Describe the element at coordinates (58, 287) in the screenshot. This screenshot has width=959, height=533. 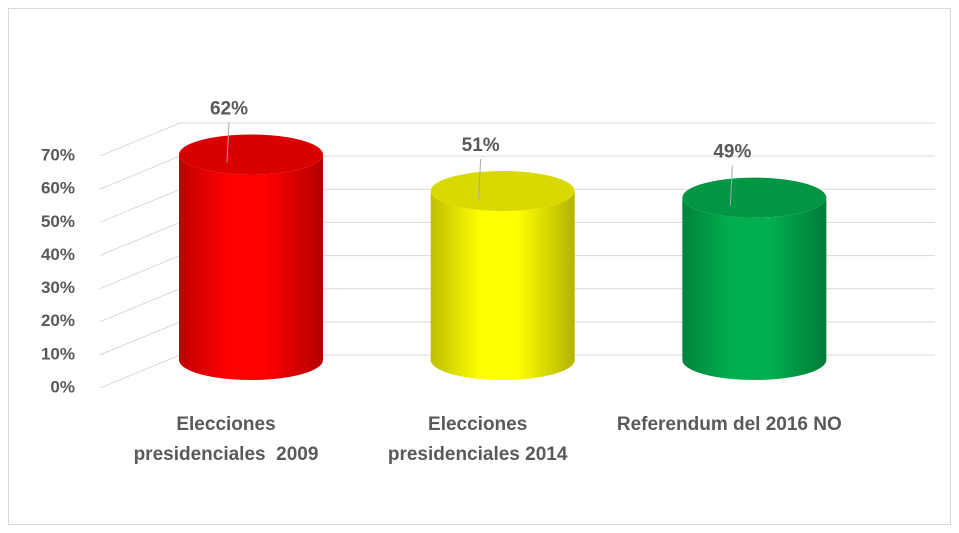
I see `y-tick-label: 30%` at that location.